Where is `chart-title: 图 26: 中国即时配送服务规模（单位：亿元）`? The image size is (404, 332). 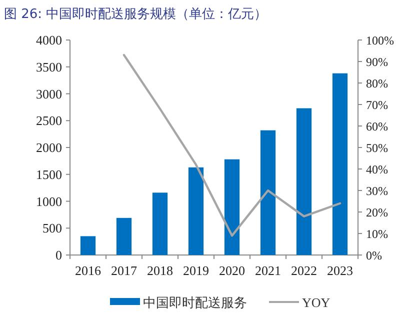
chart-title: 图 26: 中国即时配送服务规模（单位：亿元） is located at coordinates (136, 14).